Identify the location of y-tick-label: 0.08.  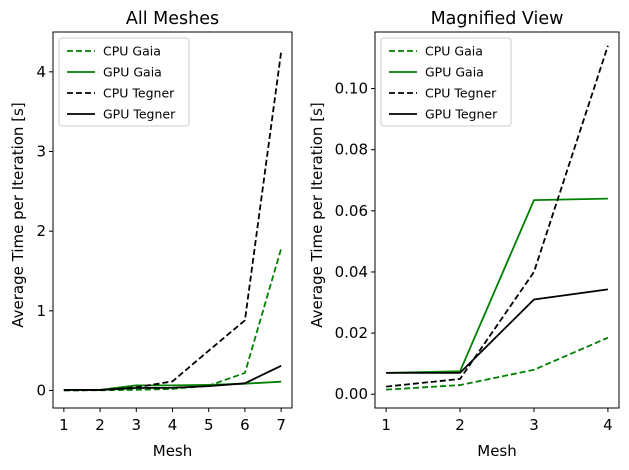
(351, 150).